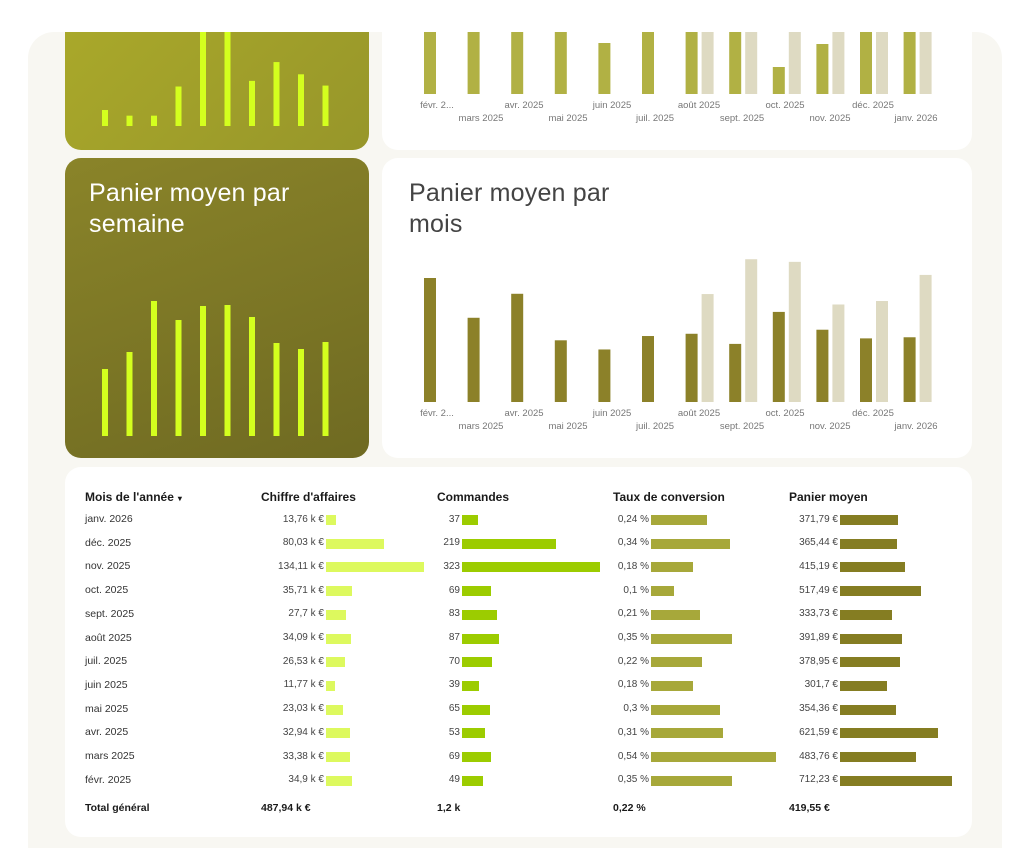 The image size is (1024, 848). Describe the element at coordinates (633, 637) in the screenshot. I see `cell-conversion: 0,35 %` at that location.